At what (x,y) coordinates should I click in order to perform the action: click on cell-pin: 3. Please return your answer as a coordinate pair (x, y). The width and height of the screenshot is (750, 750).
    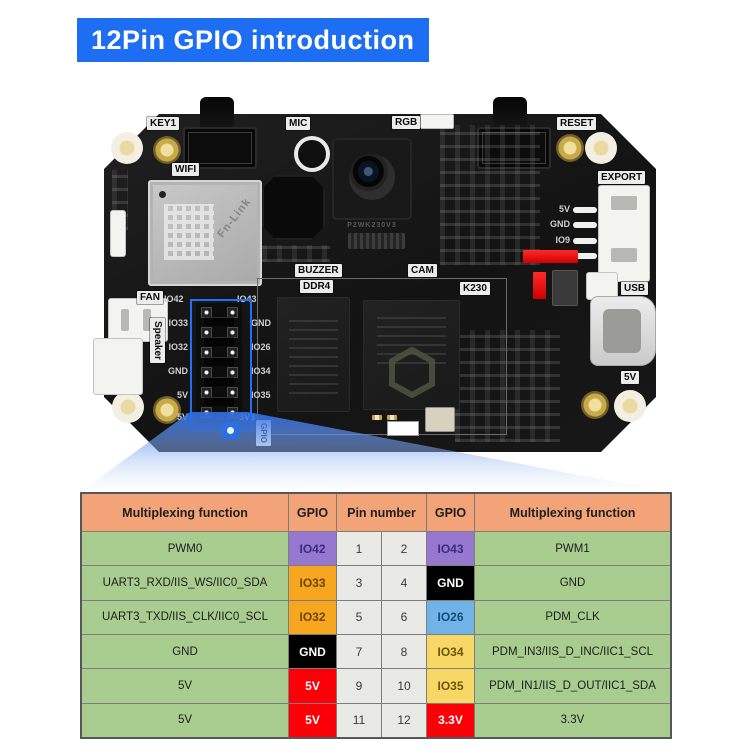
    Looking at the image, I should click on (359, 583).